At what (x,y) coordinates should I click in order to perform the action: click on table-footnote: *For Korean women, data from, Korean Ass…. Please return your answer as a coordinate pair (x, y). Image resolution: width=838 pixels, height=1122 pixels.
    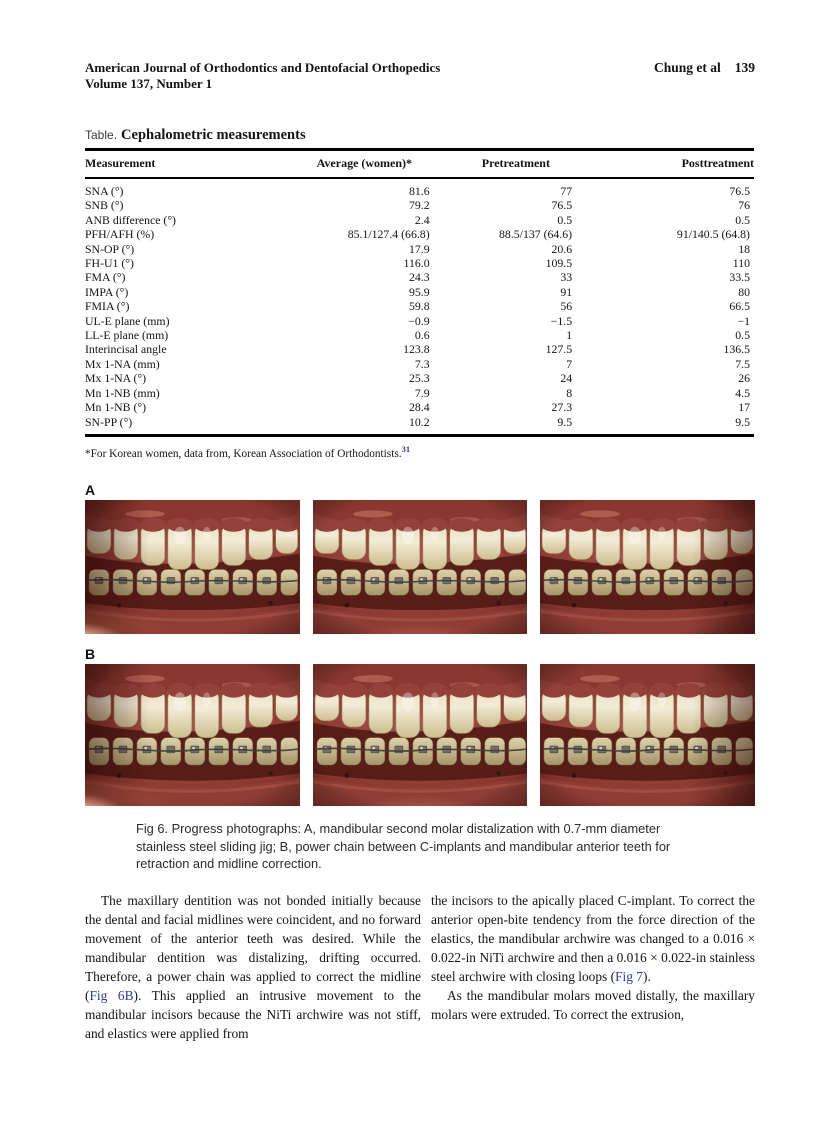
    Looking at the image, I should click on (419, 452).